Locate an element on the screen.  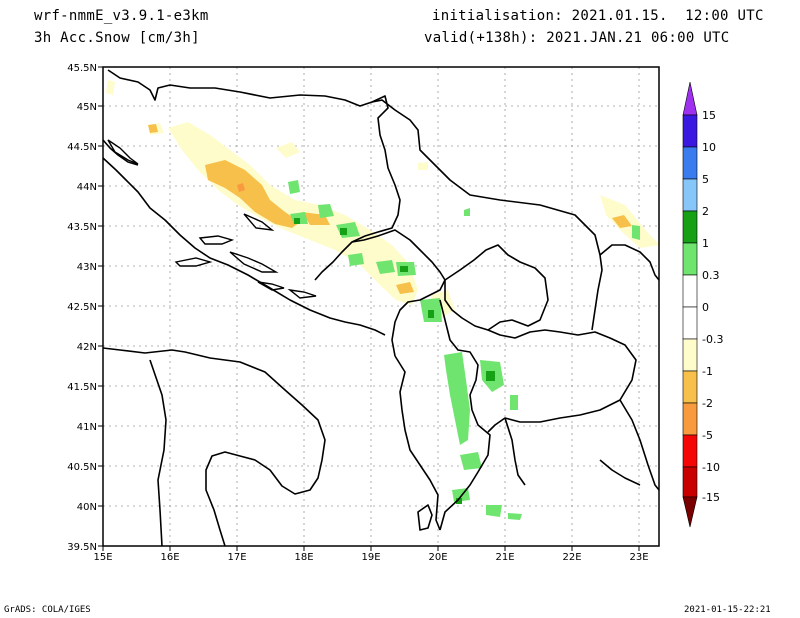
lat-label: 43N is located at coordinates (87, 267).